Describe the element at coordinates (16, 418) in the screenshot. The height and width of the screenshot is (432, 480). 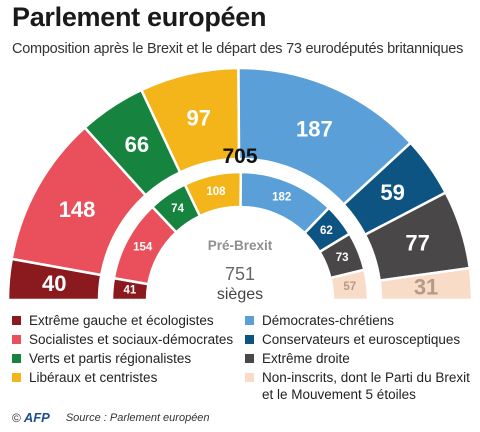
I see `copyright-symbol: ©` at that location.